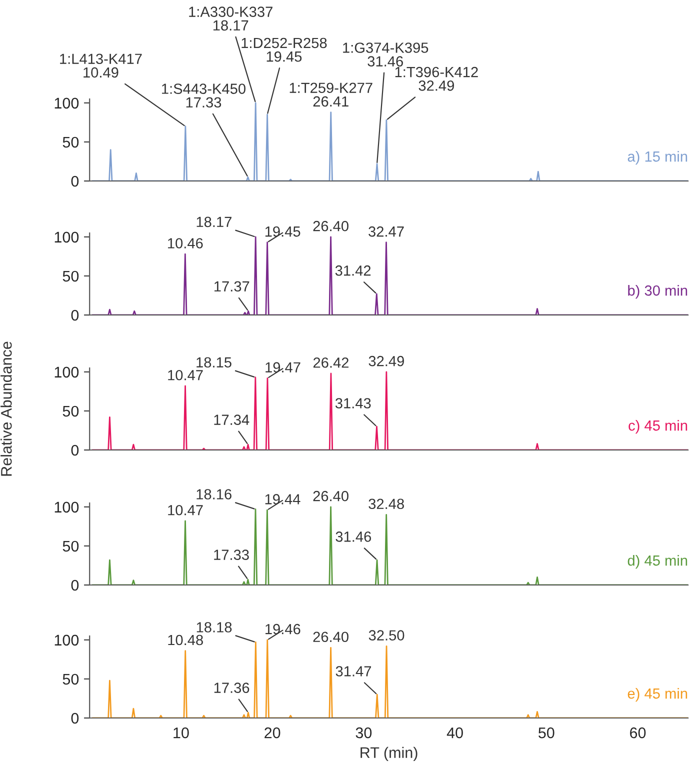 This screenshot has width=689, height=768. What do you see at coordinates (282, 231) in the screenshot?
I see `annotation: 19.45` at bounding box center [282, 231].